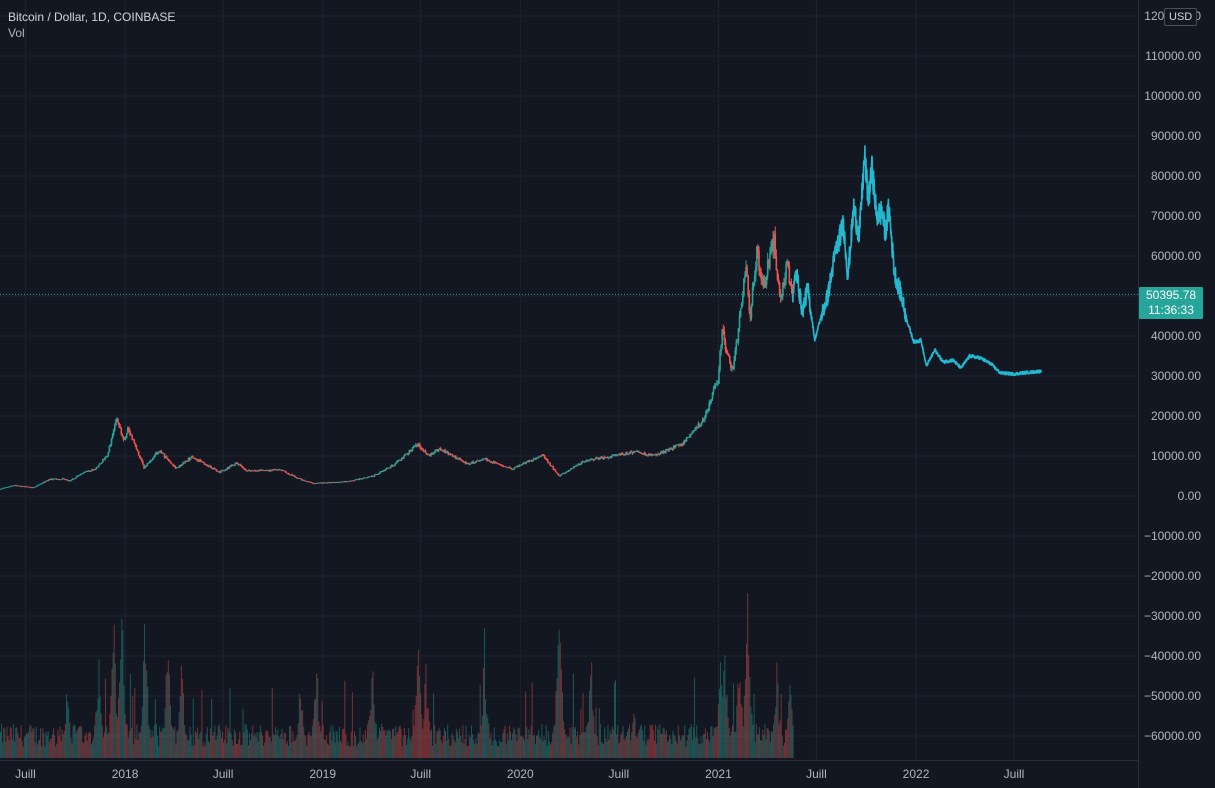 Image resolution: width=1215 pixels, height=788 pixels. I want to click on x-tick-label-0: Juill, so click(25, 774).